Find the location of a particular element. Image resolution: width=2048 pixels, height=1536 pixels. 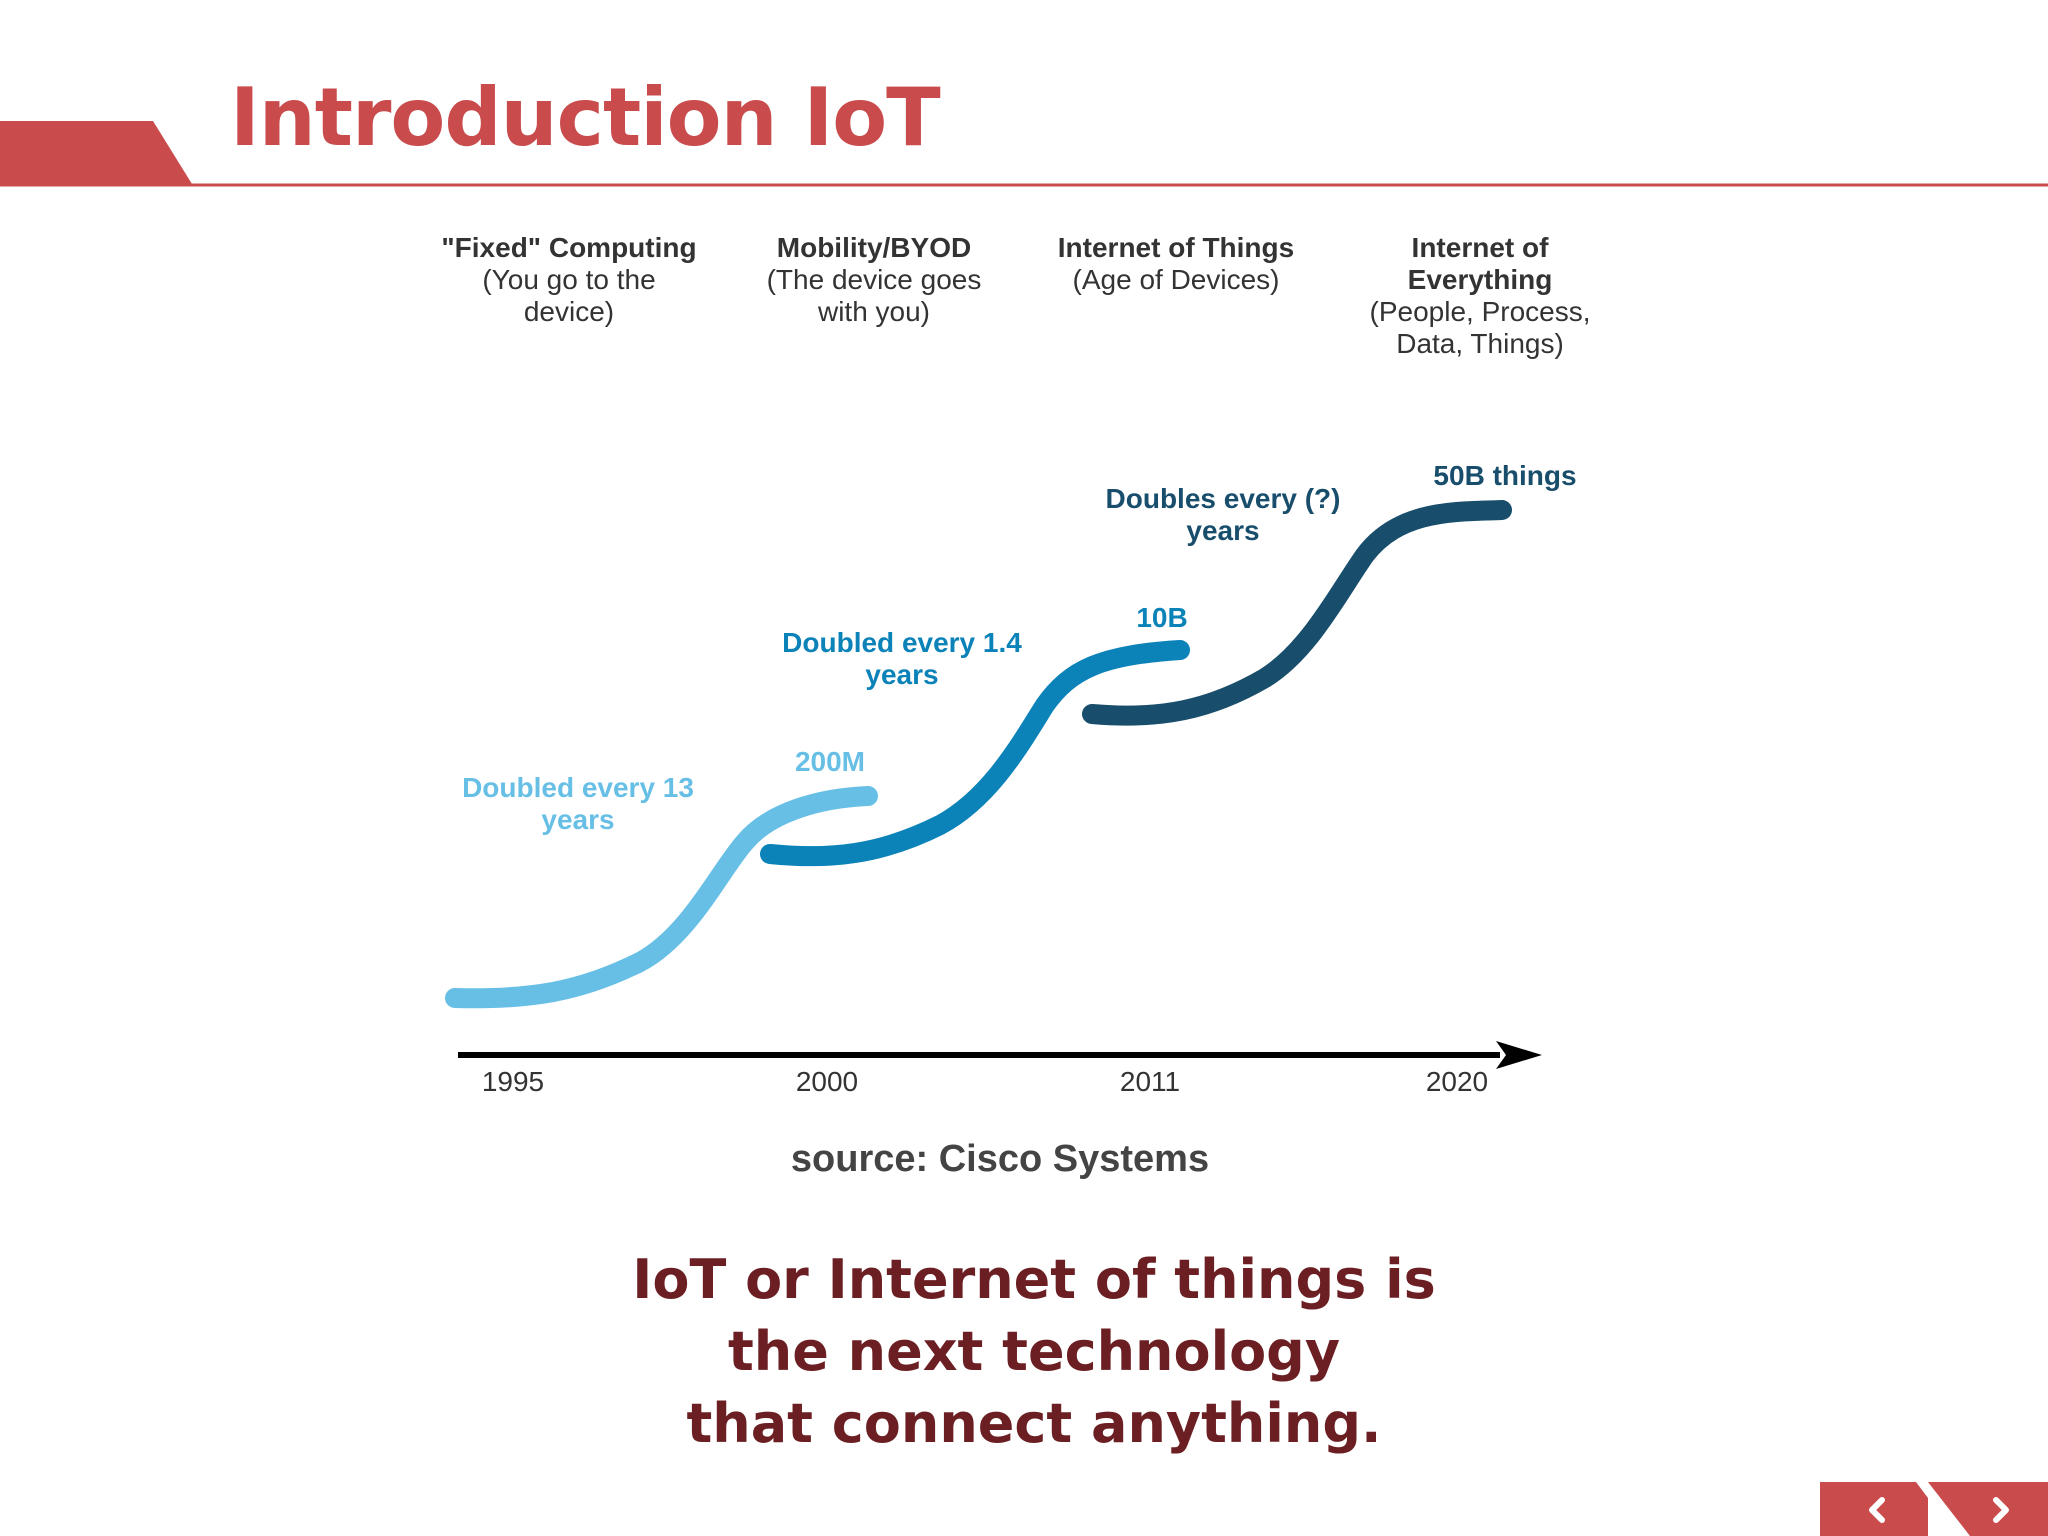

era-internet-of-things: Internet of Things (Age of Devices) is located at coordinates (1176, 264).